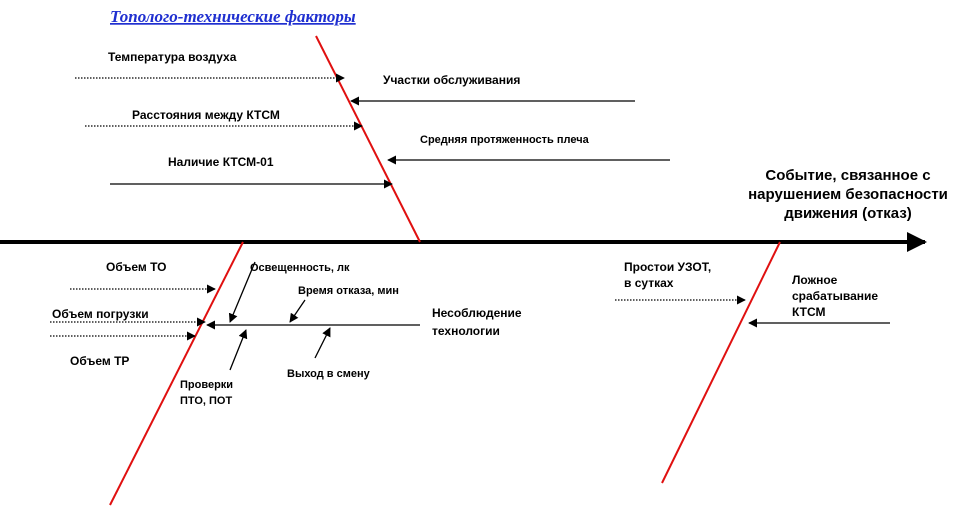 This screenshot has height=509, width=976. Describe the element at coordinates (206, 115) in the screenshot. I see `cause-label: Расстояния между КТСМ` at that location.